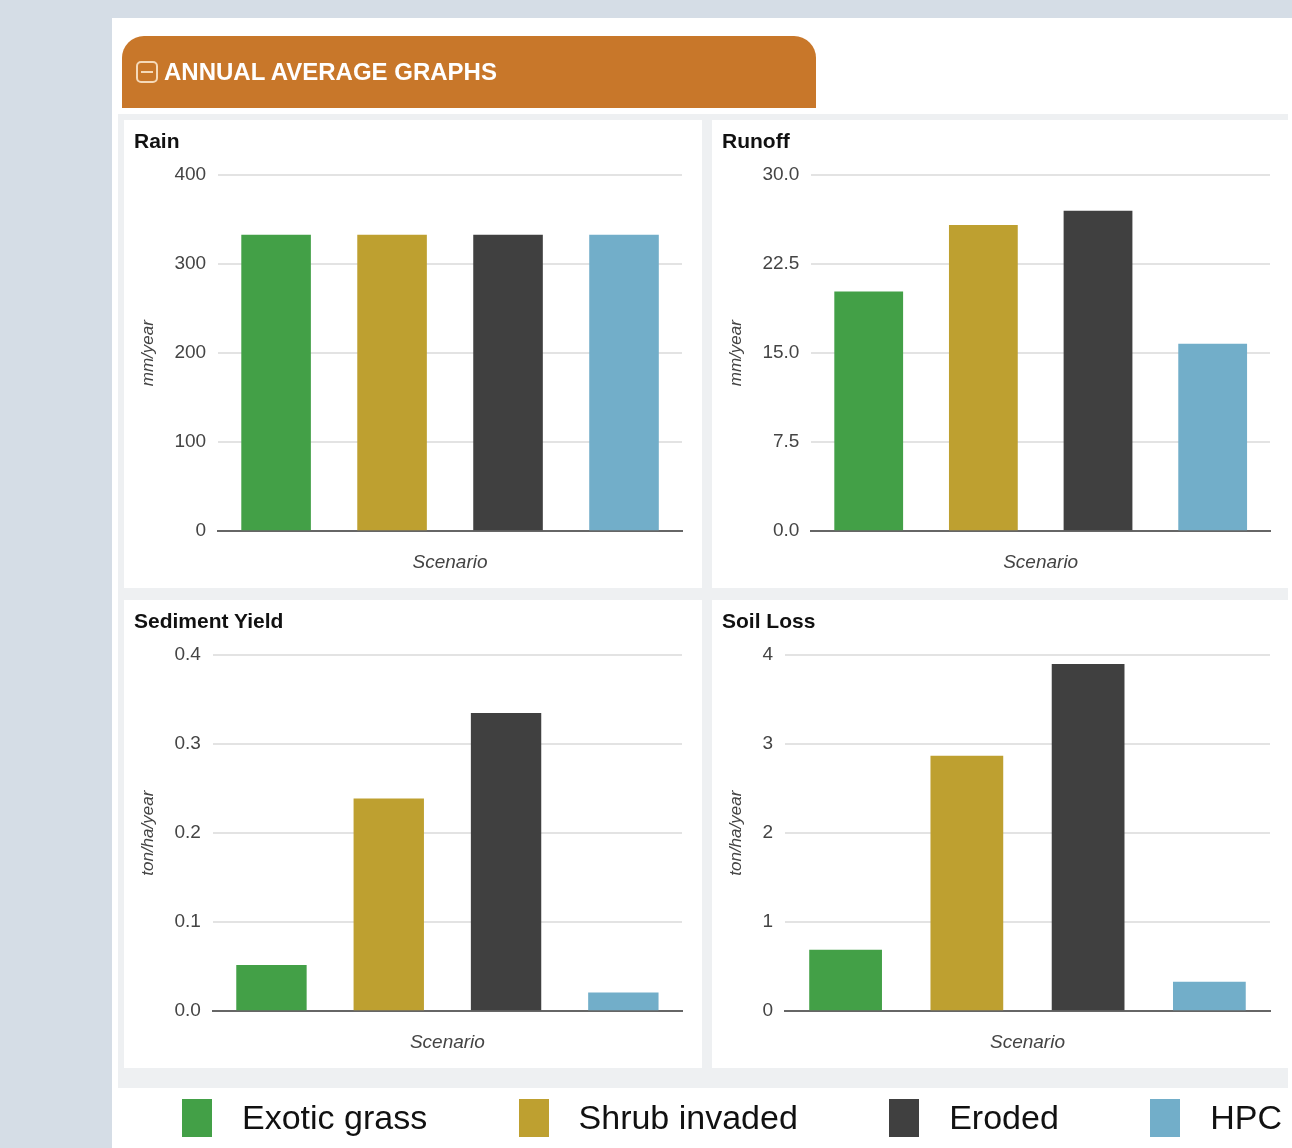  What do you see at coordinates (187, 832) in the screenshot?
I see `y-tick-label: 0.2` at bounding box center [187, 832].